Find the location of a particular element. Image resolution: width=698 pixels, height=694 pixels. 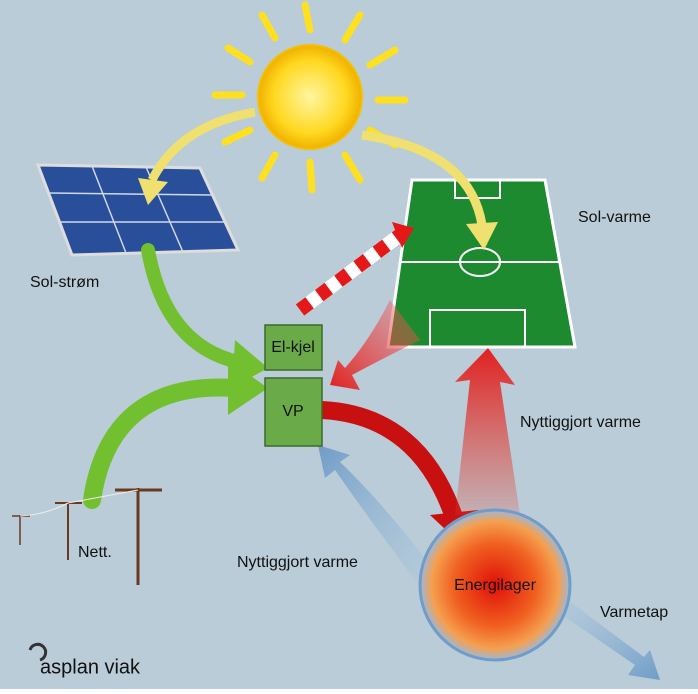

energy-storage is located at coordinates (495, 585).